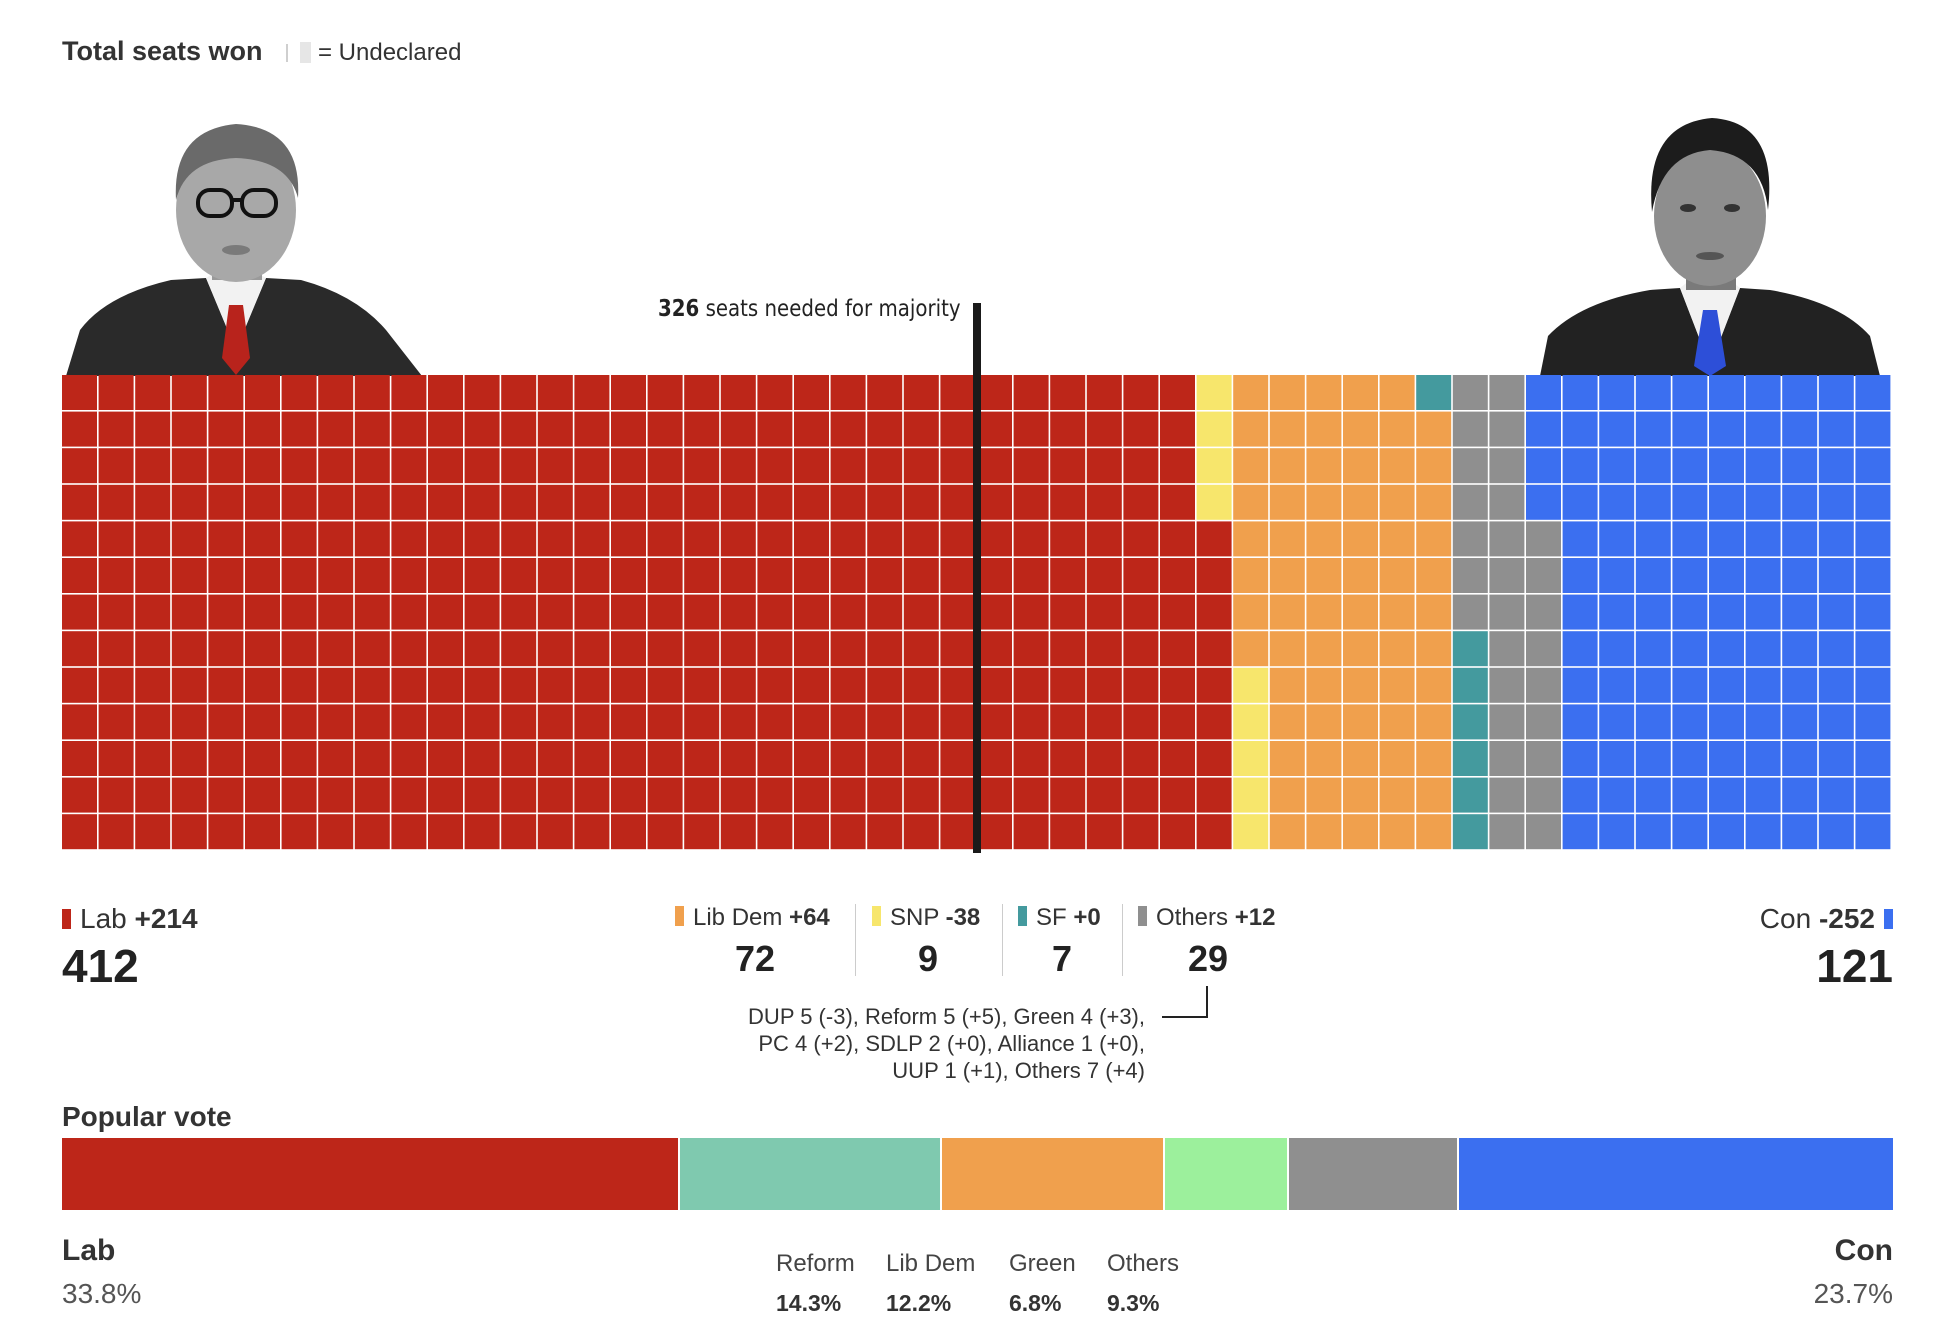 Image resolution: width=1948 pixels, height=1328 pixels. Describe the element at coordinates (103, 918) in the screenshot. I see `lab-name: Lab` at that location.